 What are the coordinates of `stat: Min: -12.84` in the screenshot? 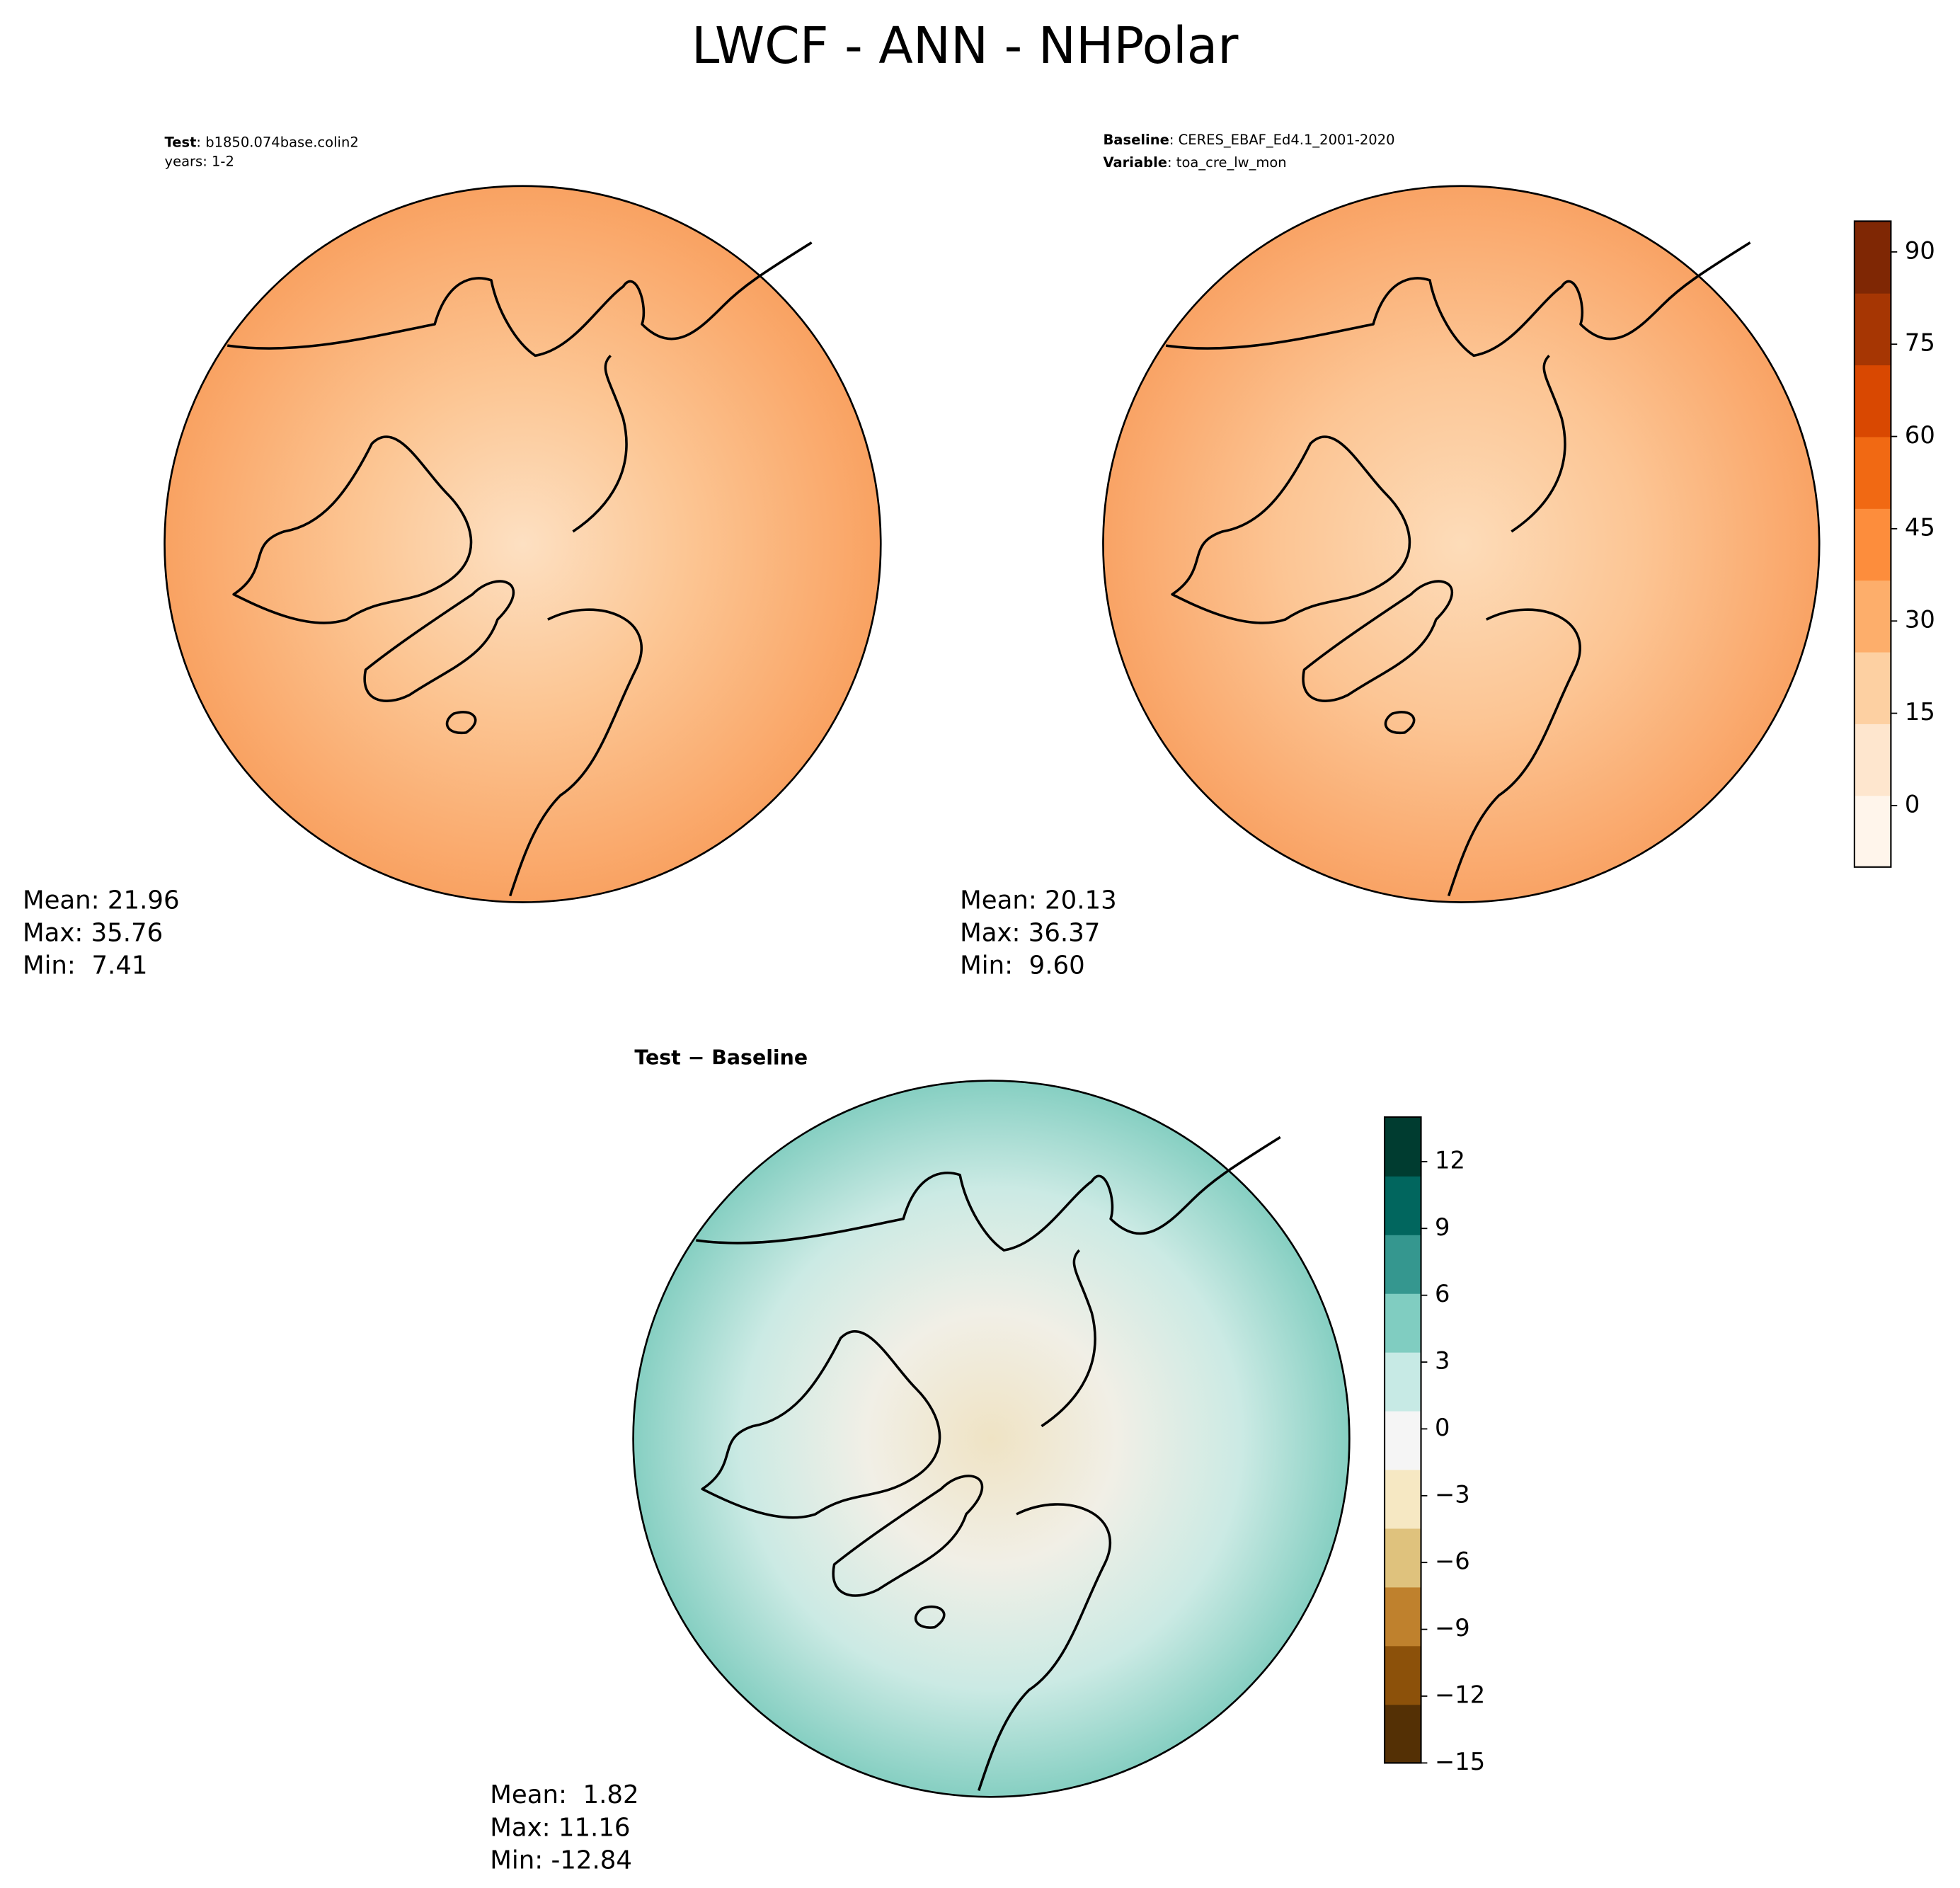 It's located at (561, 1860).